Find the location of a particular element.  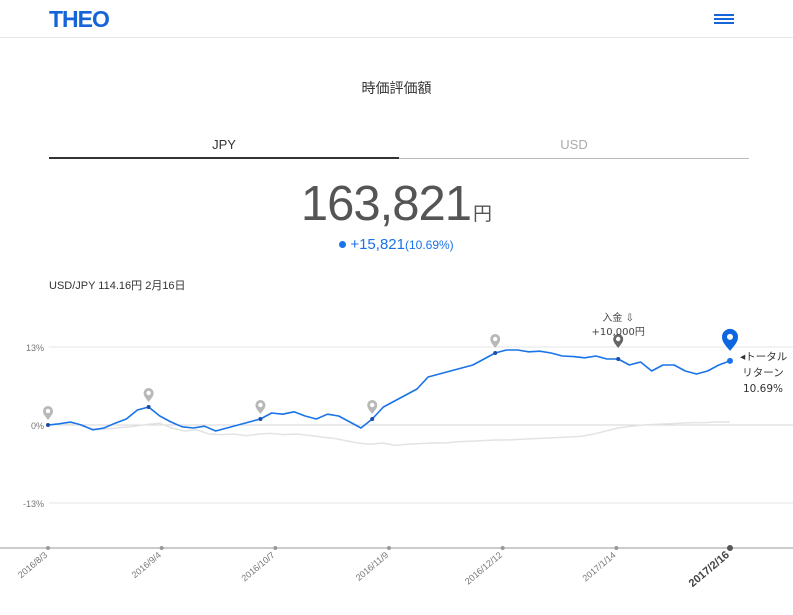

y-tick-label: -13% is located at coordinates (33, 504).